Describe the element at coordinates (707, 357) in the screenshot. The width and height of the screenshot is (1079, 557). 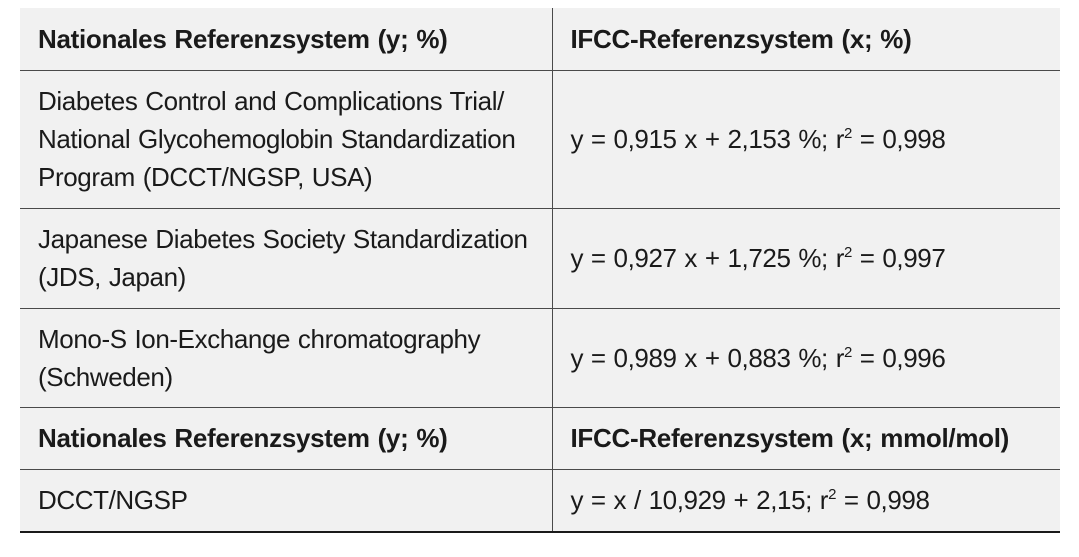
I see `equation-text: y = 0,989 x + 0,883 %; r` at that location.